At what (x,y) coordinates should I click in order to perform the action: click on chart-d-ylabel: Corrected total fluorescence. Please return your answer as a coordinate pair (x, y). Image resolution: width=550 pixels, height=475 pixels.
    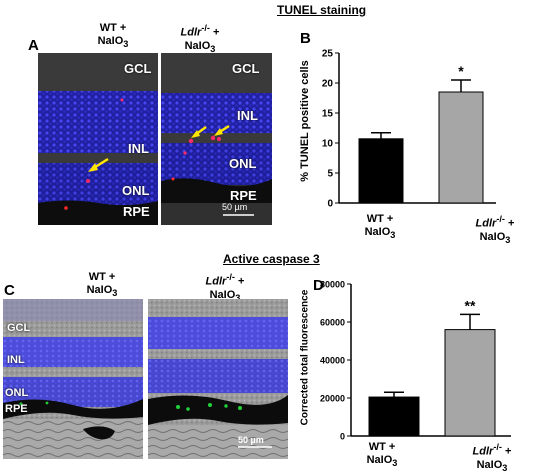
    Looking at the image, I should click on (305, 357).